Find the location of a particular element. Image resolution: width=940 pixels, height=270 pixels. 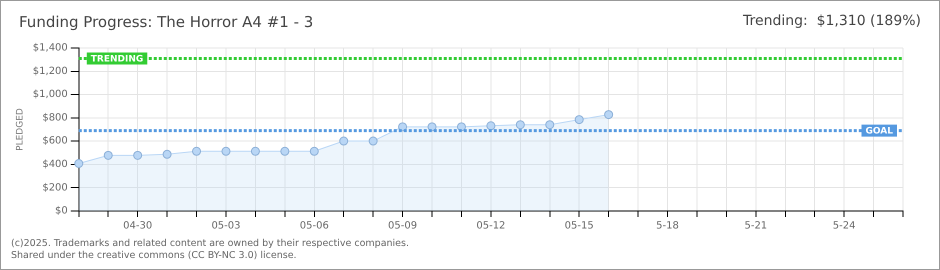

text: (c)2025. Trademarks and related content are owned by their respective companies. is located at coordinates (210, 244).